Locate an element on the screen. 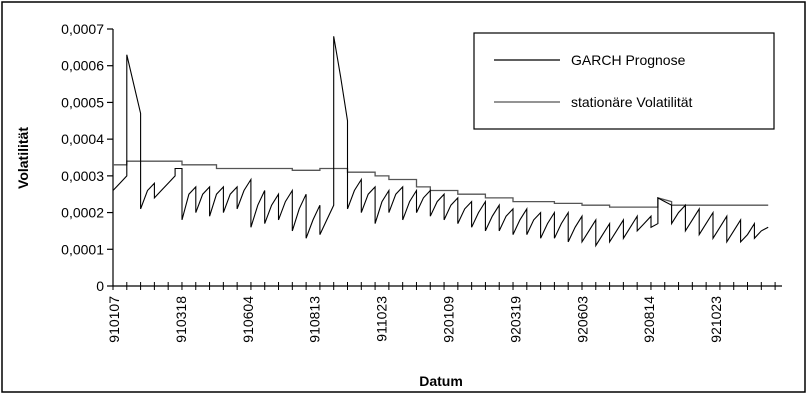  x-tick-label: 920109 is located at coordinates (449, 319).